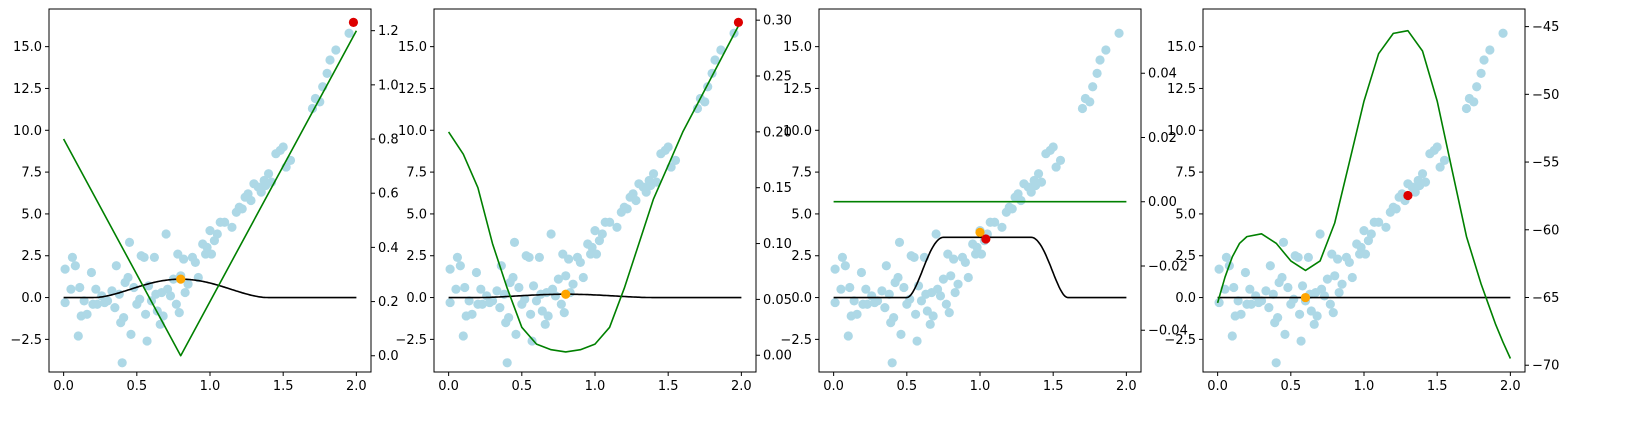 The height and width of the screenshot is (428, 1652). I want to click on x-tick-label: 0.5, so click(136, 386).